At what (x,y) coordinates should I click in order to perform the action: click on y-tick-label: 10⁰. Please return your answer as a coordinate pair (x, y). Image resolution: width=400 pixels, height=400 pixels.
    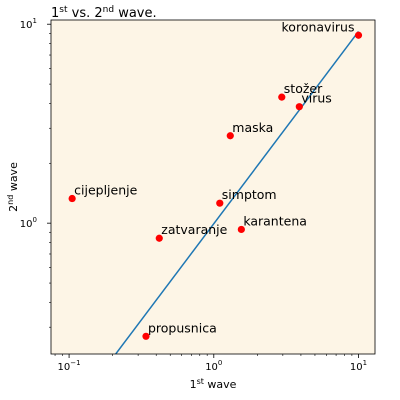
    Looking at the image, I should click on (28, 223).